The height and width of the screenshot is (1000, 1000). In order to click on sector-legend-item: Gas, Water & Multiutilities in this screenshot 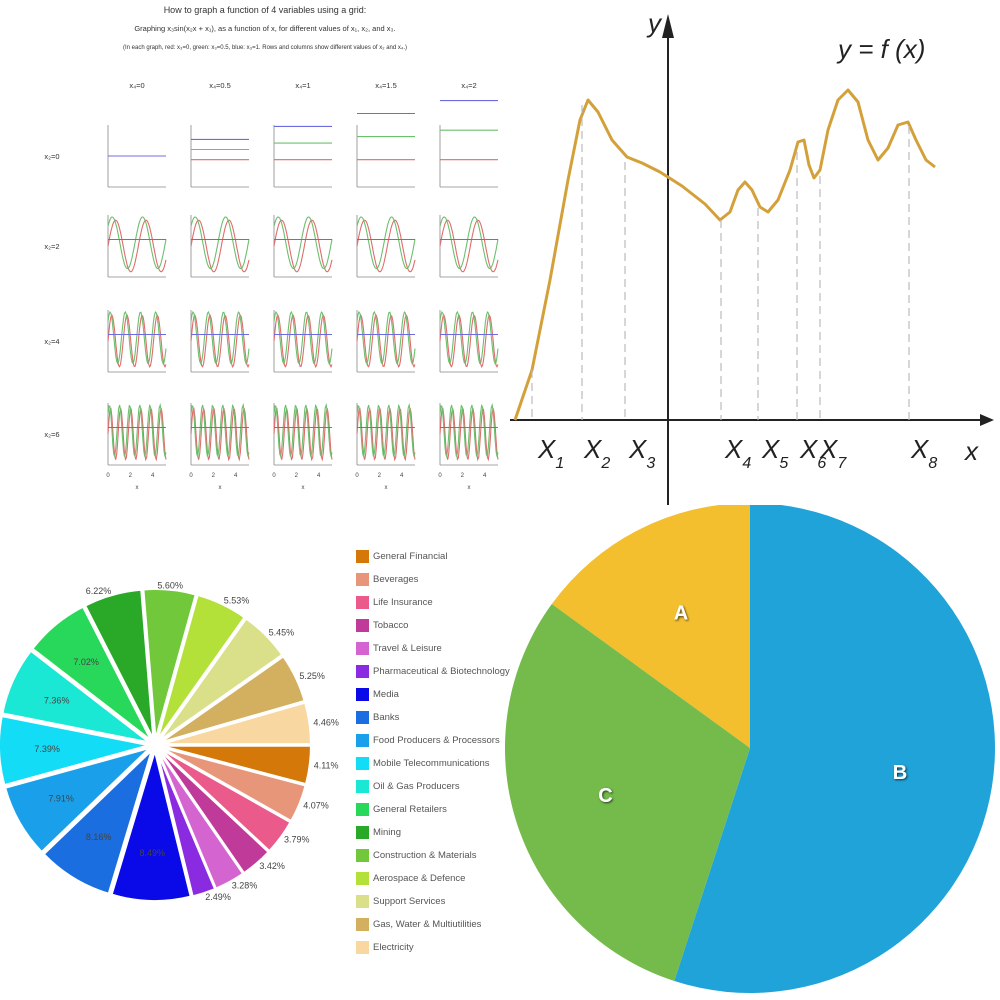, I will do `click(433, 924)`.